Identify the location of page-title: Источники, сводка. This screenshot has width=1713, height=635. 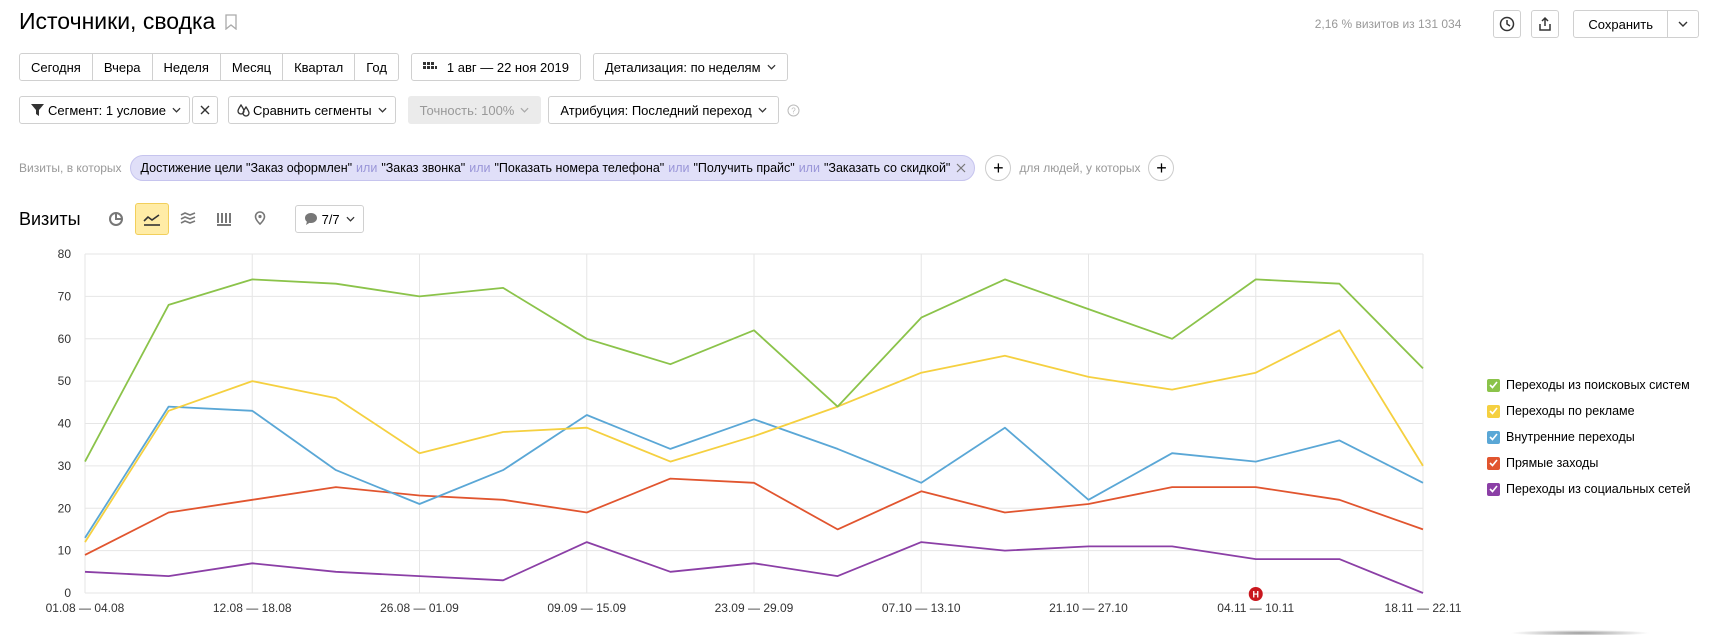
(117, 21).